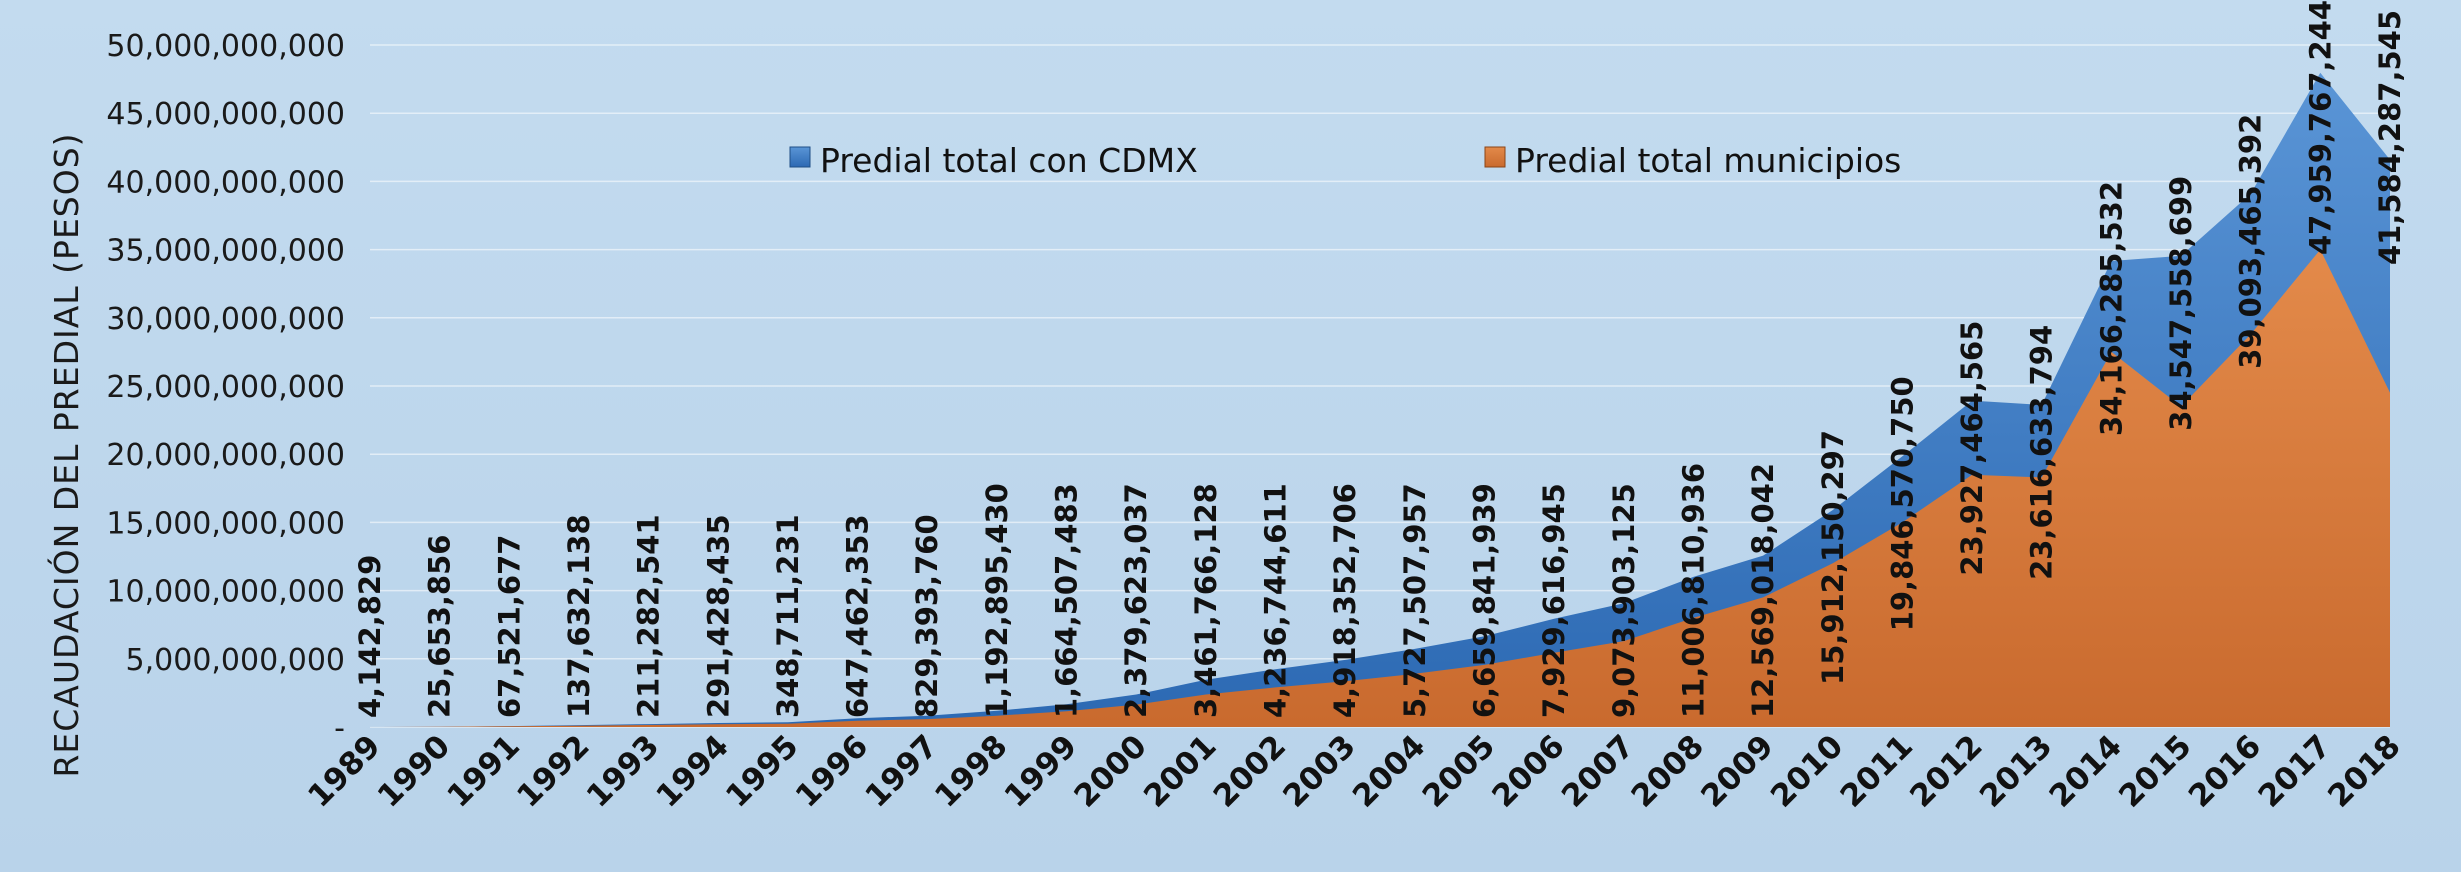 Image resolution: width=2461 pixels, height=872 pixels. I want to click on x-tick-label: 2002, so click(1250, 771).